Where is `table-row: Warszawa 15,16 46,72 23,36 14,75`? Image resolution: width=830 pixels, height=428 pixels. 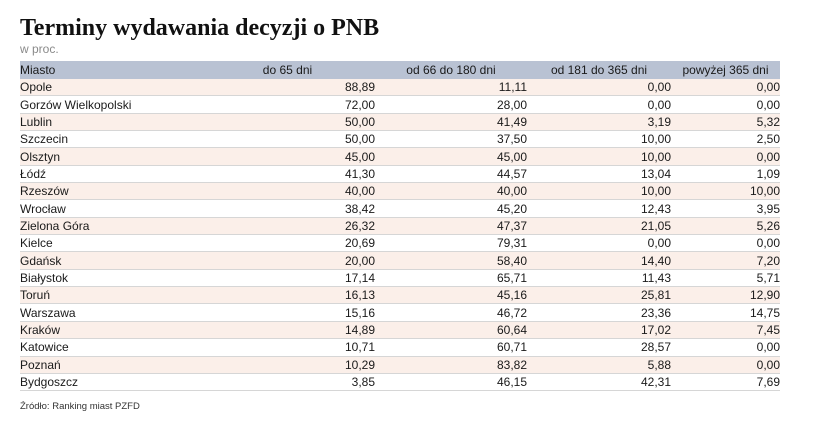
table-row: Warszawa 15,16 46,72 23,36 14,75 is located at coordinates (400, 312).